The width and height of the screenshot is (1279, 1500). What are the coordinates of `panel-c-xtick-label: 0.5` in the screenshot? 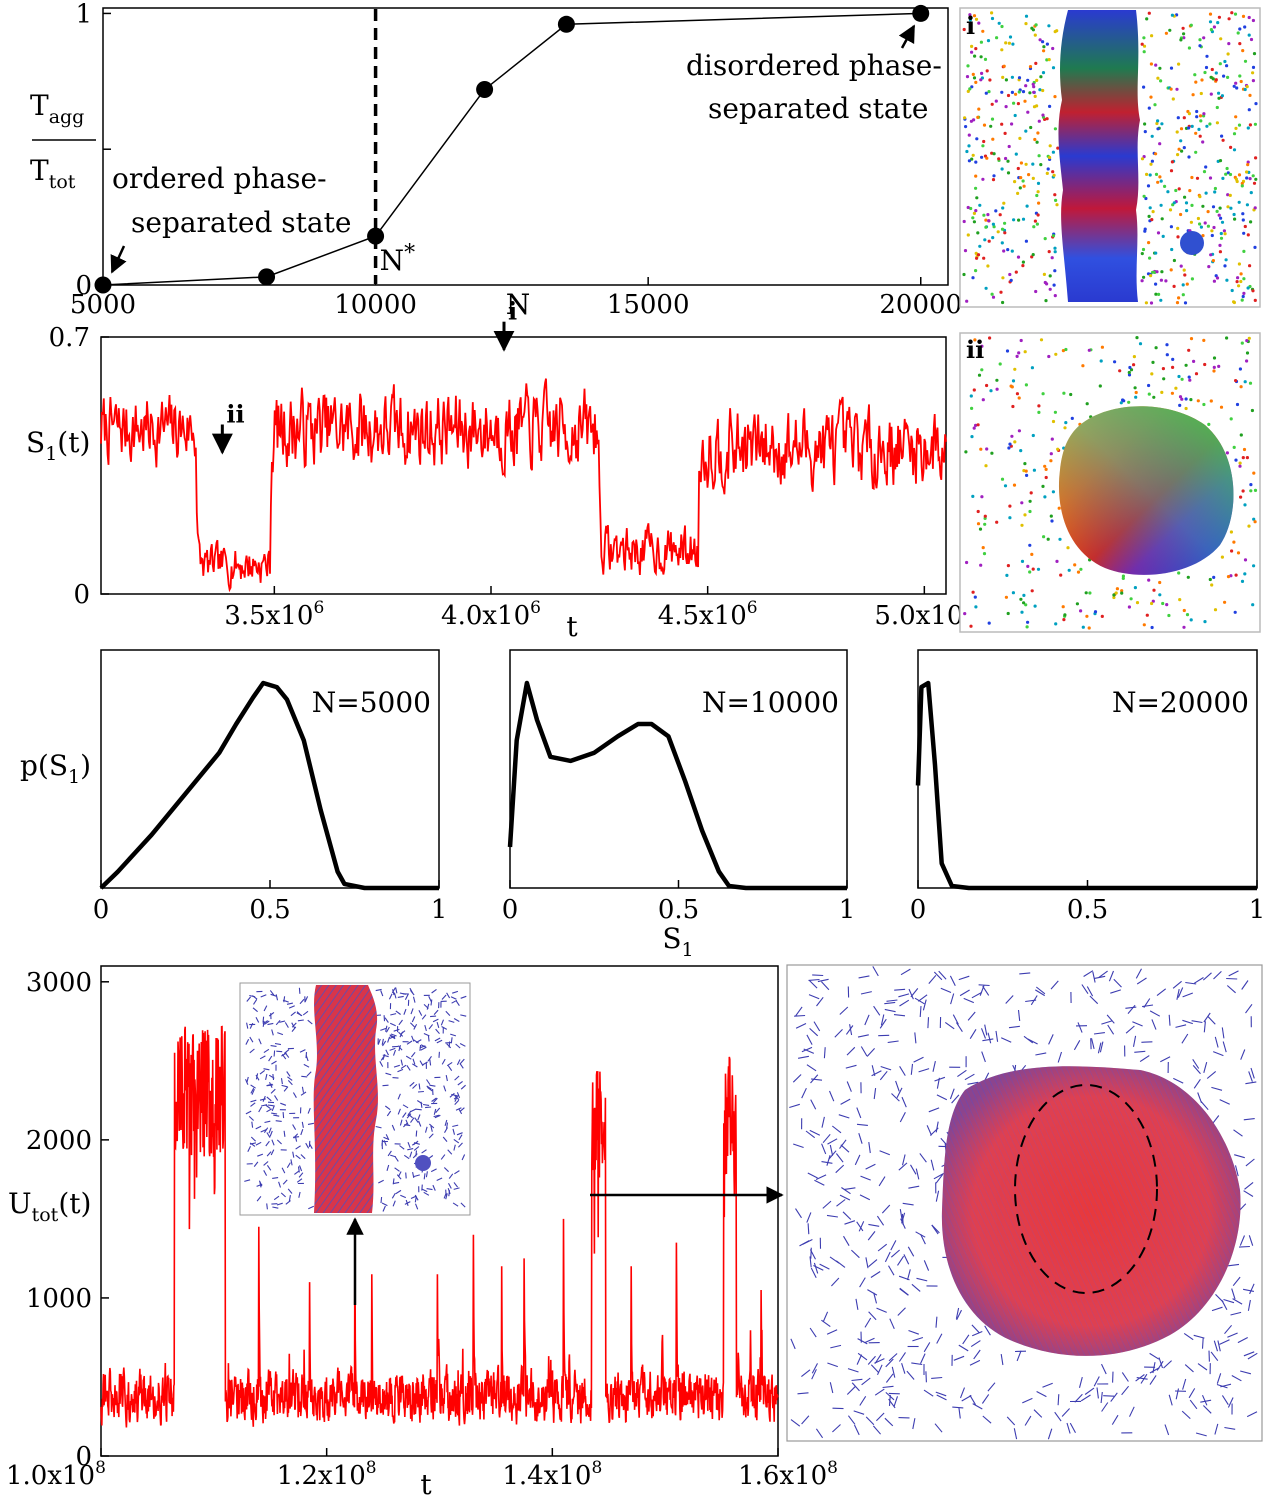 It's located at (269, 910).